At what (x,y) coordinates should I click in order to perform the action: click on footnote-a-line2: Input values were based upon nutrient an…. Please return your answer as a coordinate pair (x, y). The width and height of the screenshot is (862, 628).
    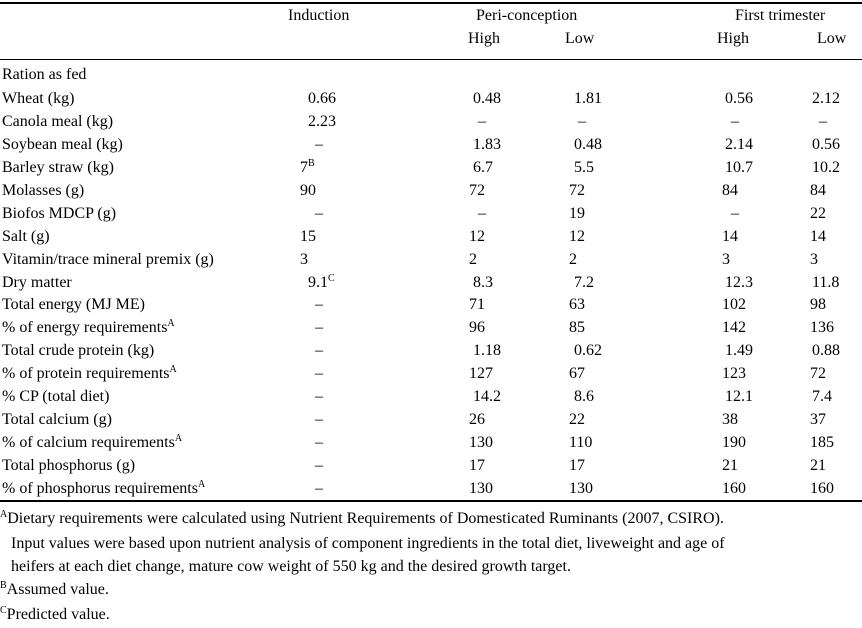
    Looking at the image, I should click on (368, 543).